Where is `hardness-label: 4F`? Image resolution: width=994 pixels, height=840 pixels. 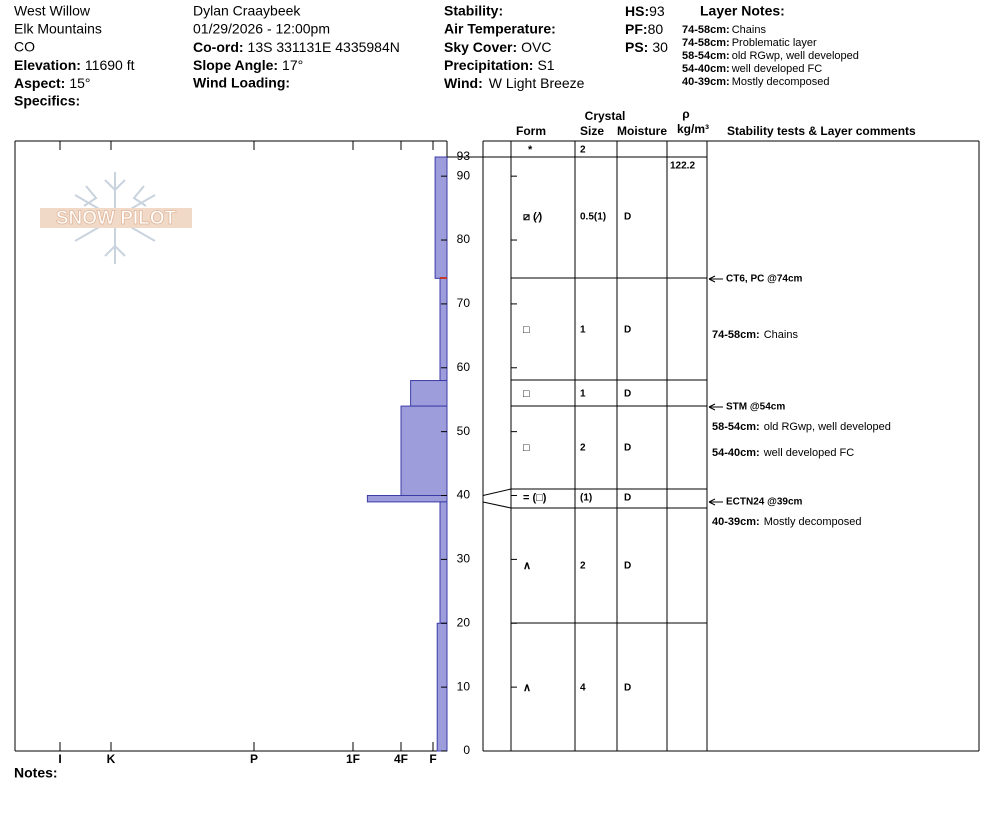
hardness-label: 4F is located at coordinates (401, 759).